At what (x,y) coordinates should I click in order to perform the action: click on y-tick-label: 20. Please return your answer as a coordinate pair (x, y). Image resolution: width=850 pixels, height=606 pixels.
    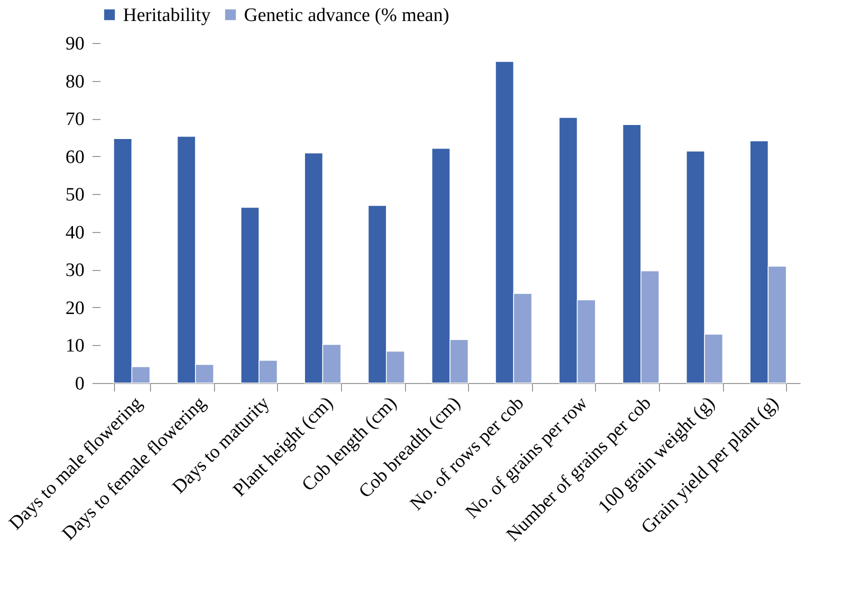
    Looking at the image, I should click on (75, 308).